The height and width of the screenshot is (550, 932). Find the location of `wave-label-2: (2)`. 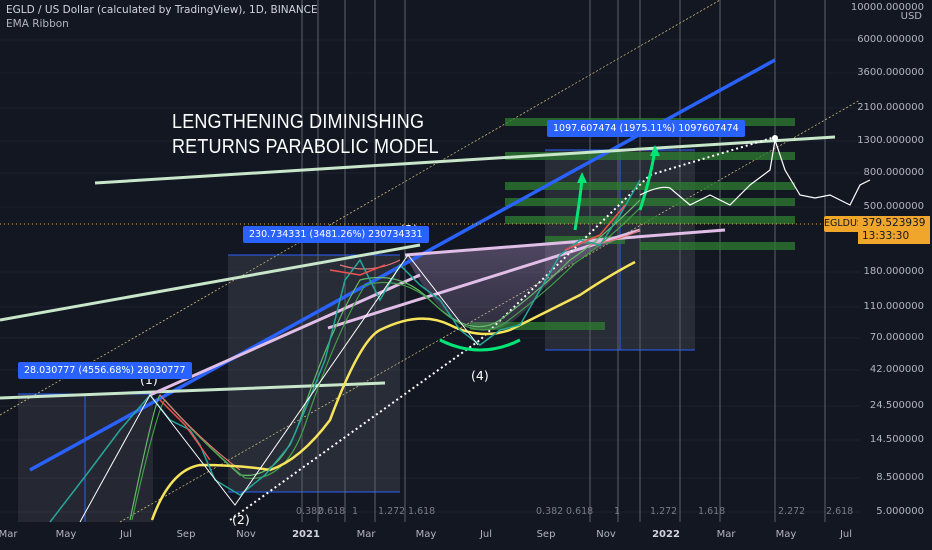

wave-label-2: (2) is located at coordinates (241, 519).